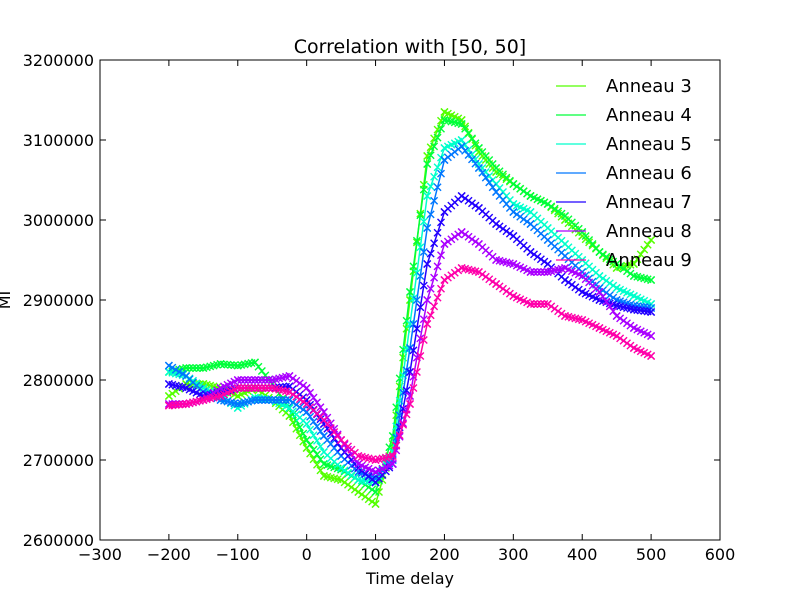 This screenshot has width=800, height=604. What do you see at coordinates (651, 554) in the screenshot?
I see `x-tick-label: 500` at bounding box center [651, 554].